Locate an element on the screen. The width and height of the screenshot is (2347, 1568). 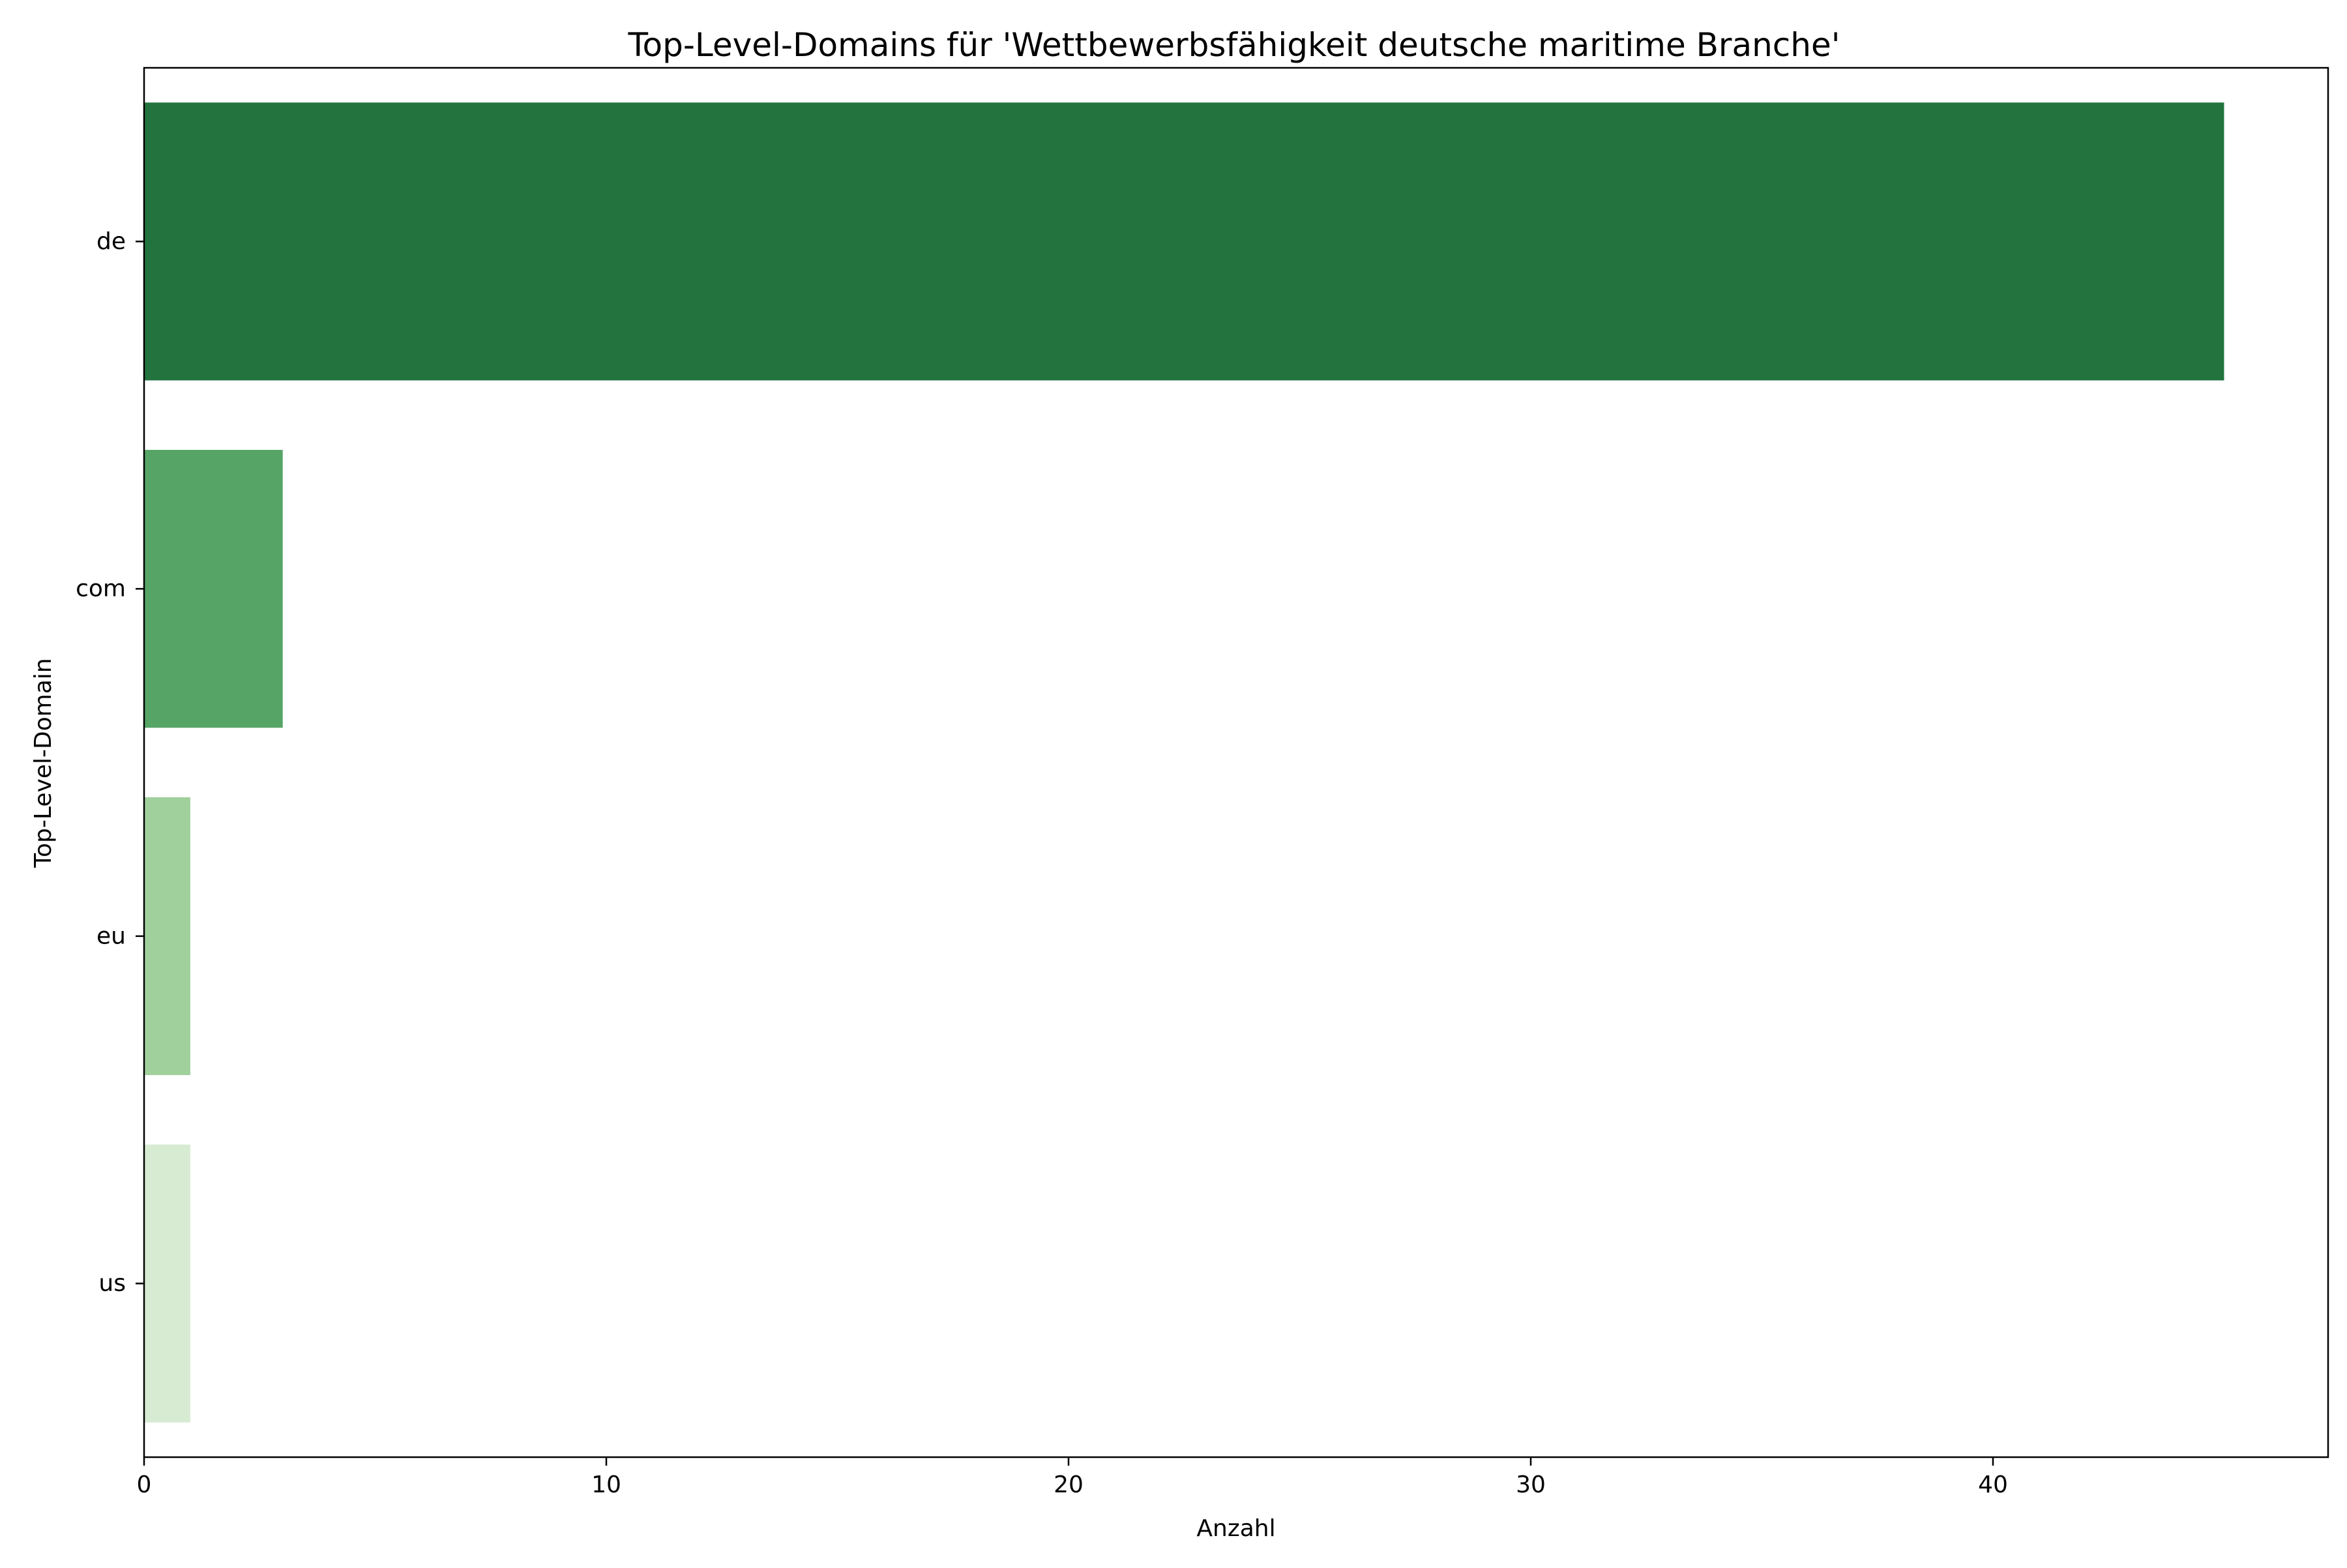
x-tick-label-0: 0 is located at coordinates (144, 1485).